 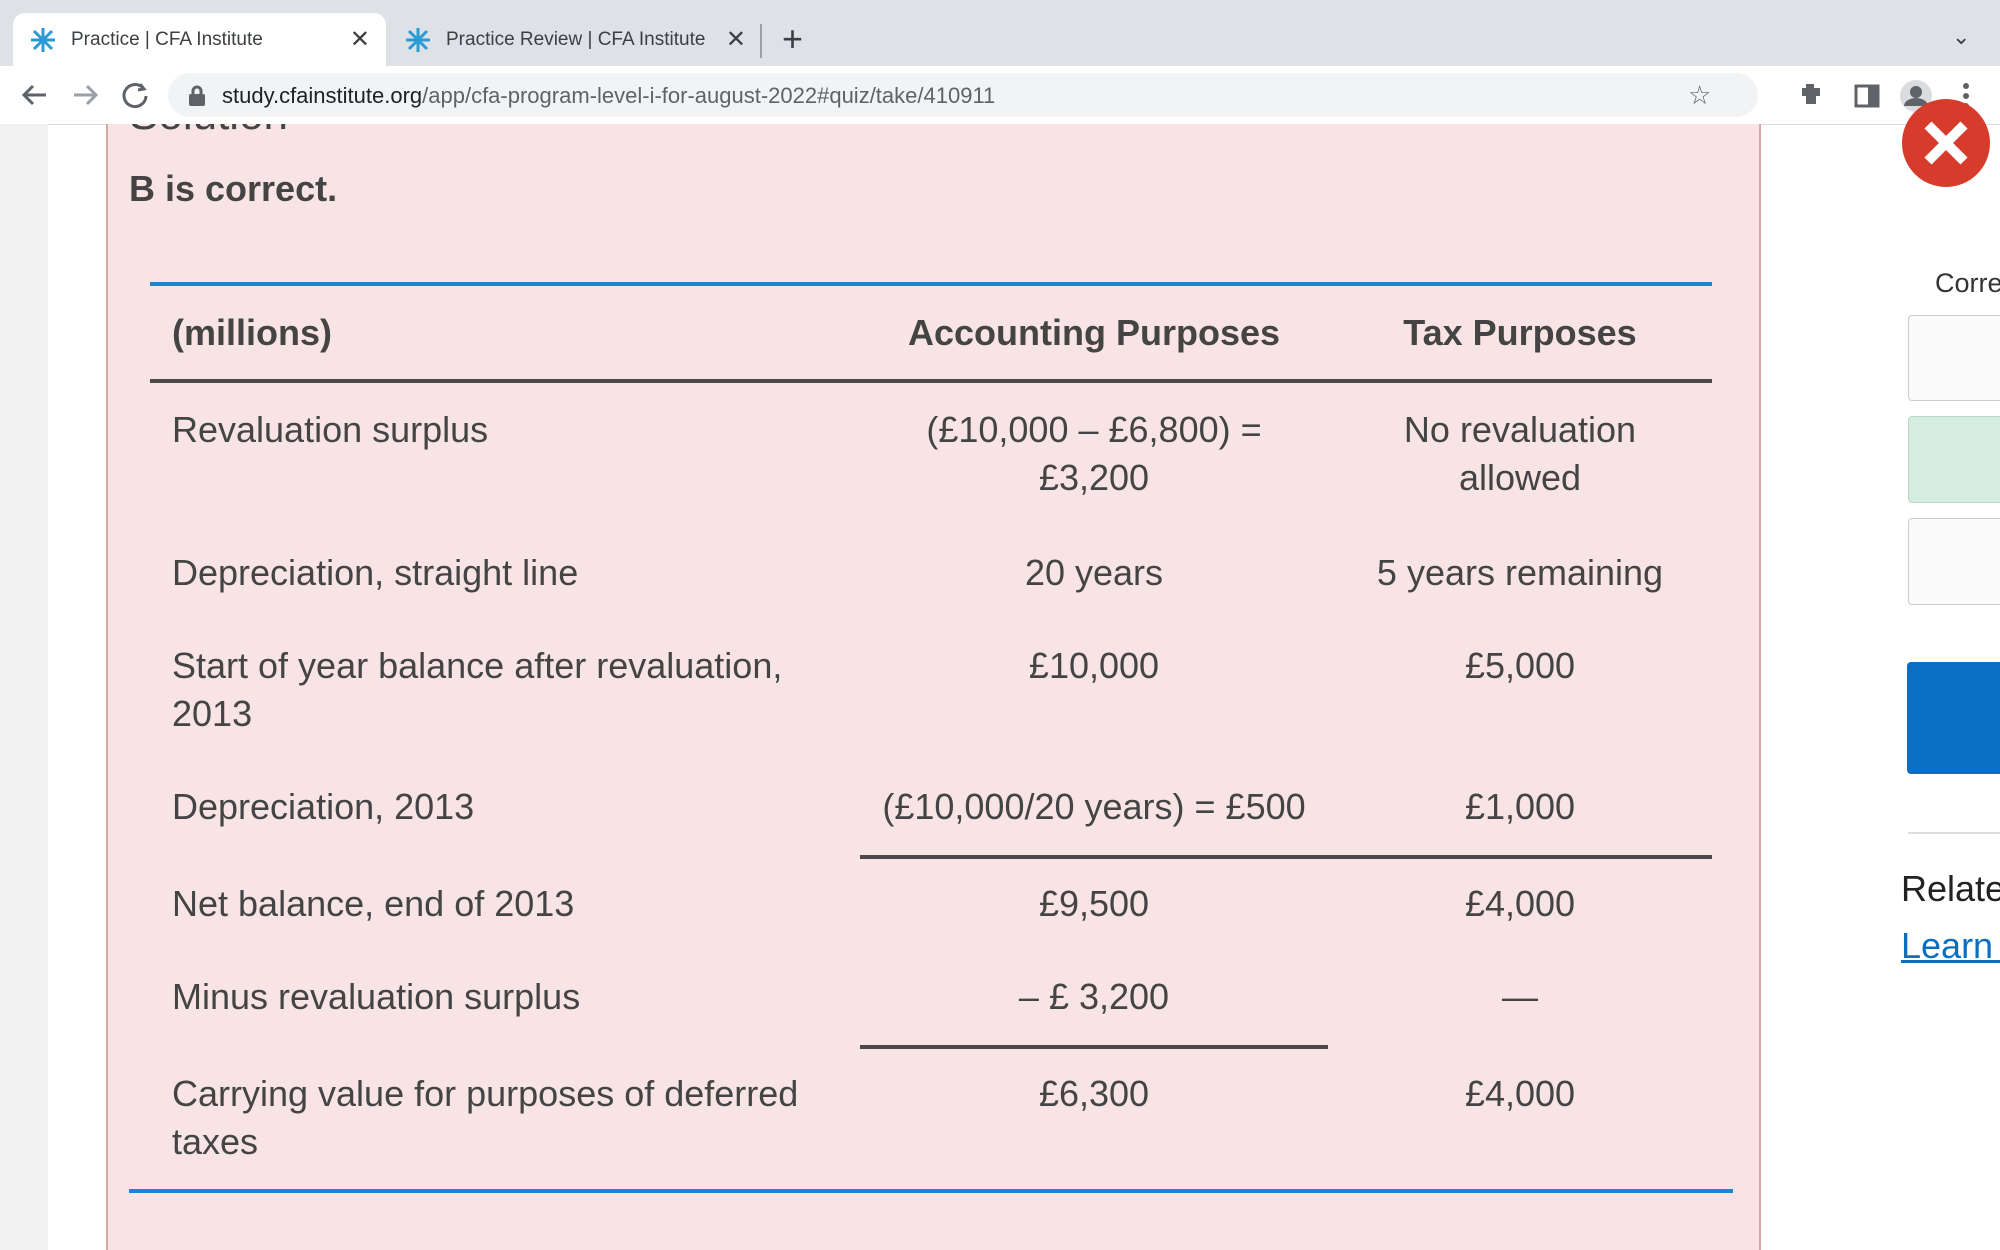 I want to click on new-tab: +, so click(x=793, y=38).